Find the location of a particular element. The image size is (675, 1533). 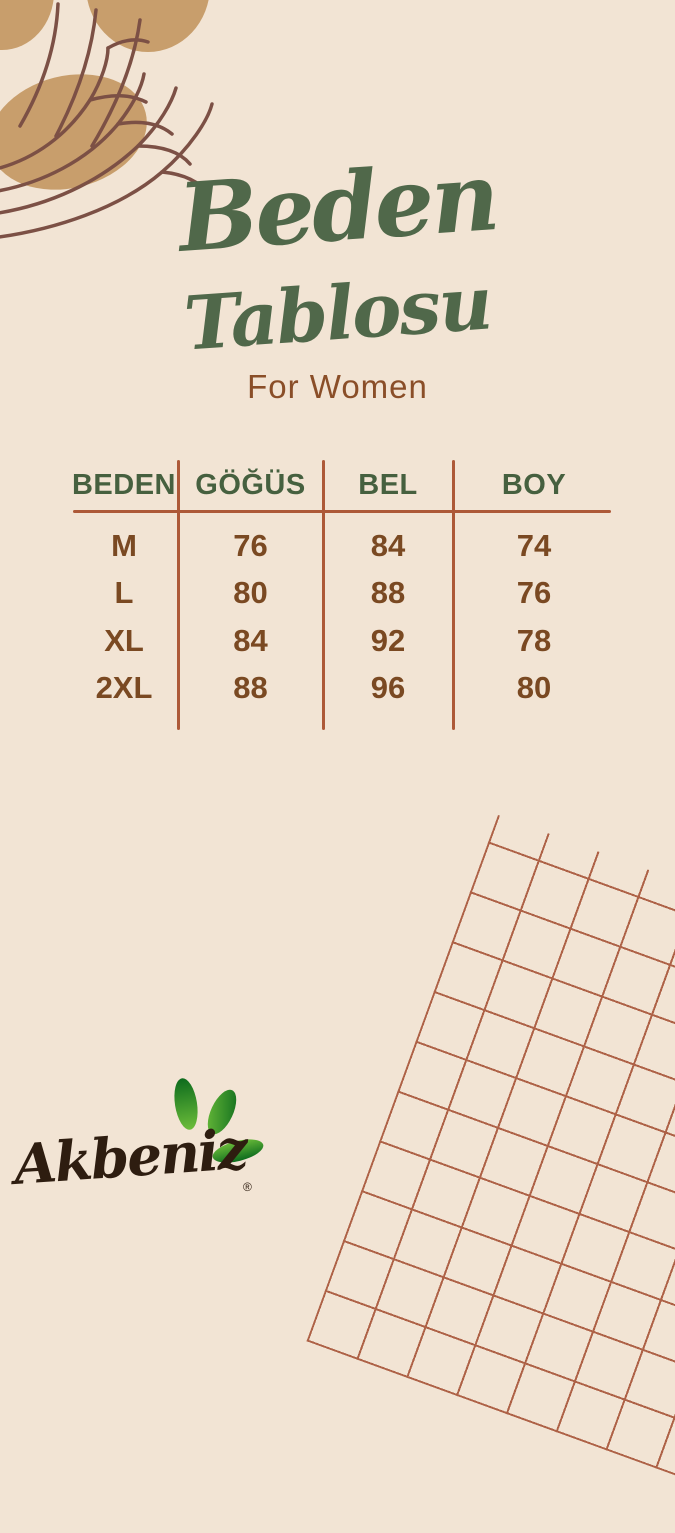

page-subtitle: For Women is located at coordinates (337, 386).